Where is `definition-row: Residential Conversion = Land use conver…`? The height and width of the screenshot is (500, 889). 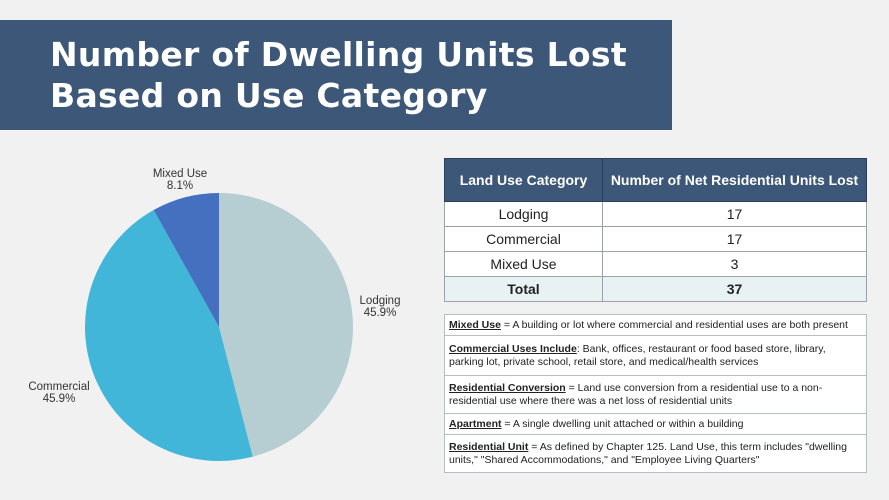
definition-row: Residential Conversion = Land use conver… is located at coordinates (655, 394).